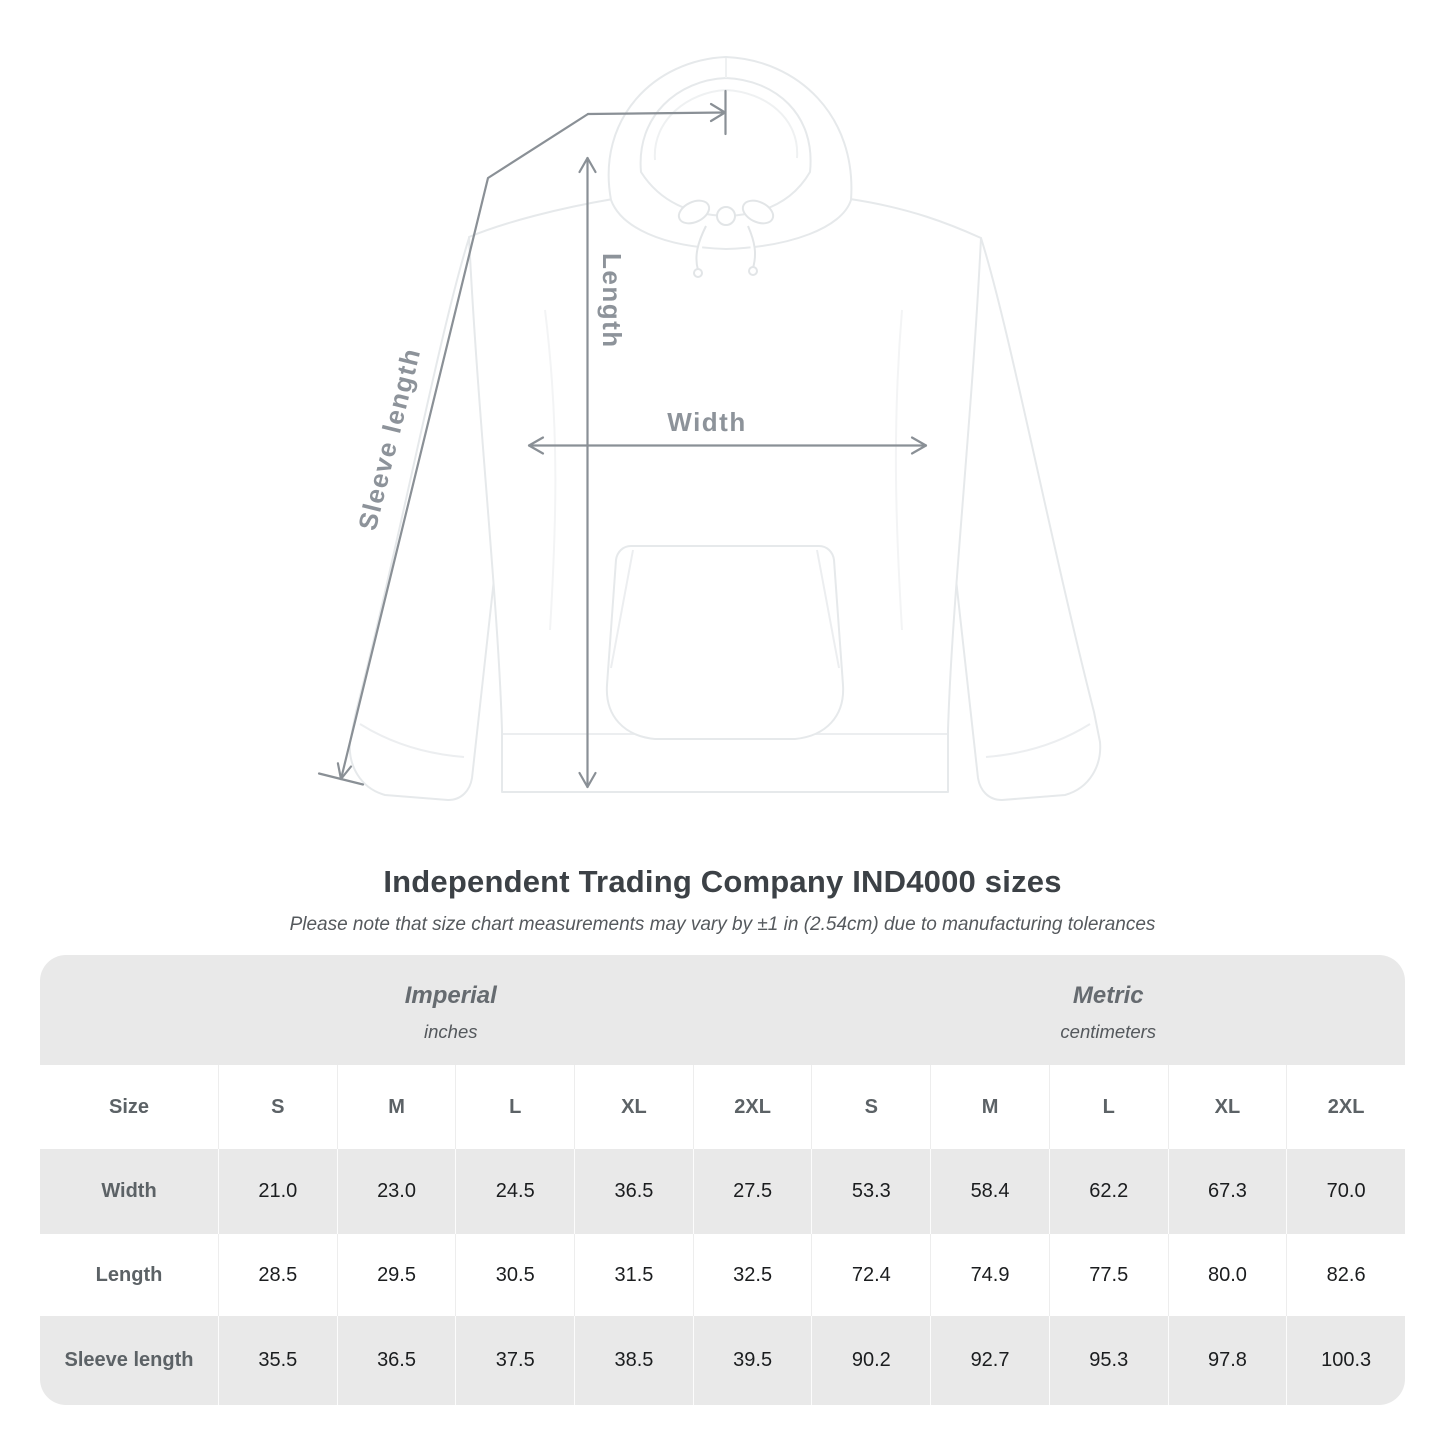 This screenshot has height=1445, width=1445. I want to click on cell-value: 72.4, so click(871, 1275).